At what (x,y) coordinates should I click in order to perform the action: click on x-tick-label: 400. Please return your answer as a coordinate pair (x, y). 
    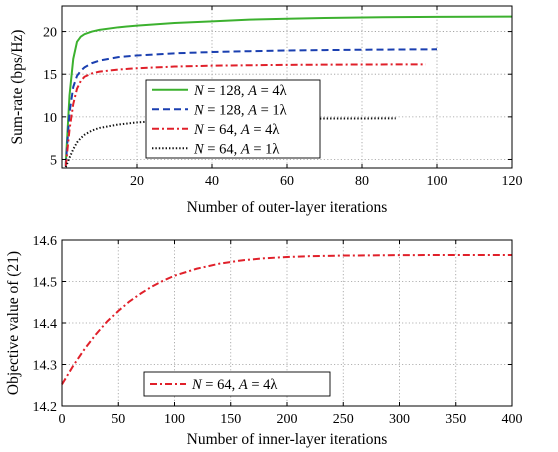
    Looking at the image, I should click on (512, 419).